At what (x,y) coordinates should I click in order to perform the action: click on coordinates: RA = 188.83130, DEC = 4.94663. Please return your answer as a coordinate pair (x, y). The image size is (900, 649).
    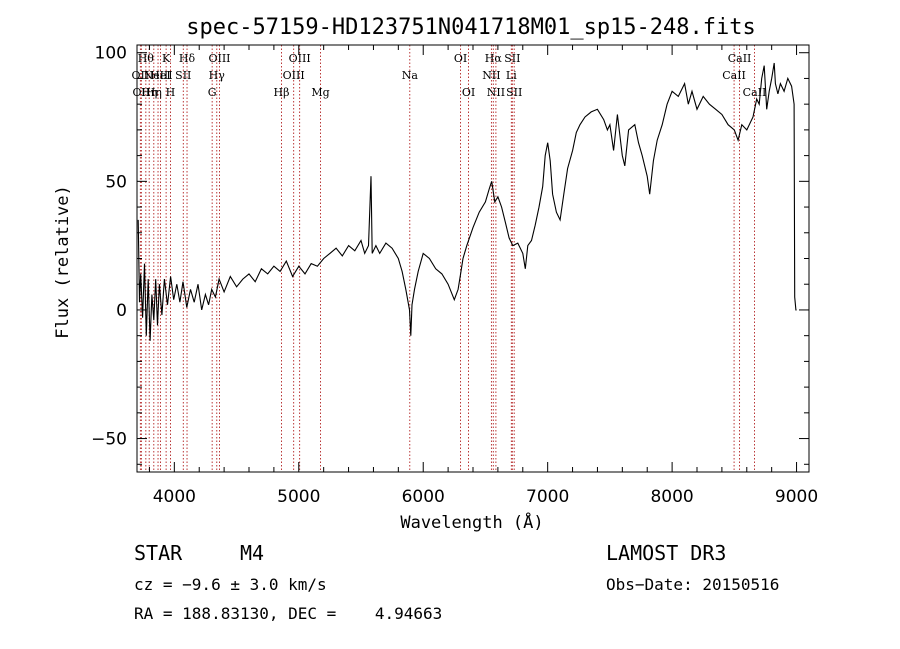
    Looking at the image, I should click on (288, 613).